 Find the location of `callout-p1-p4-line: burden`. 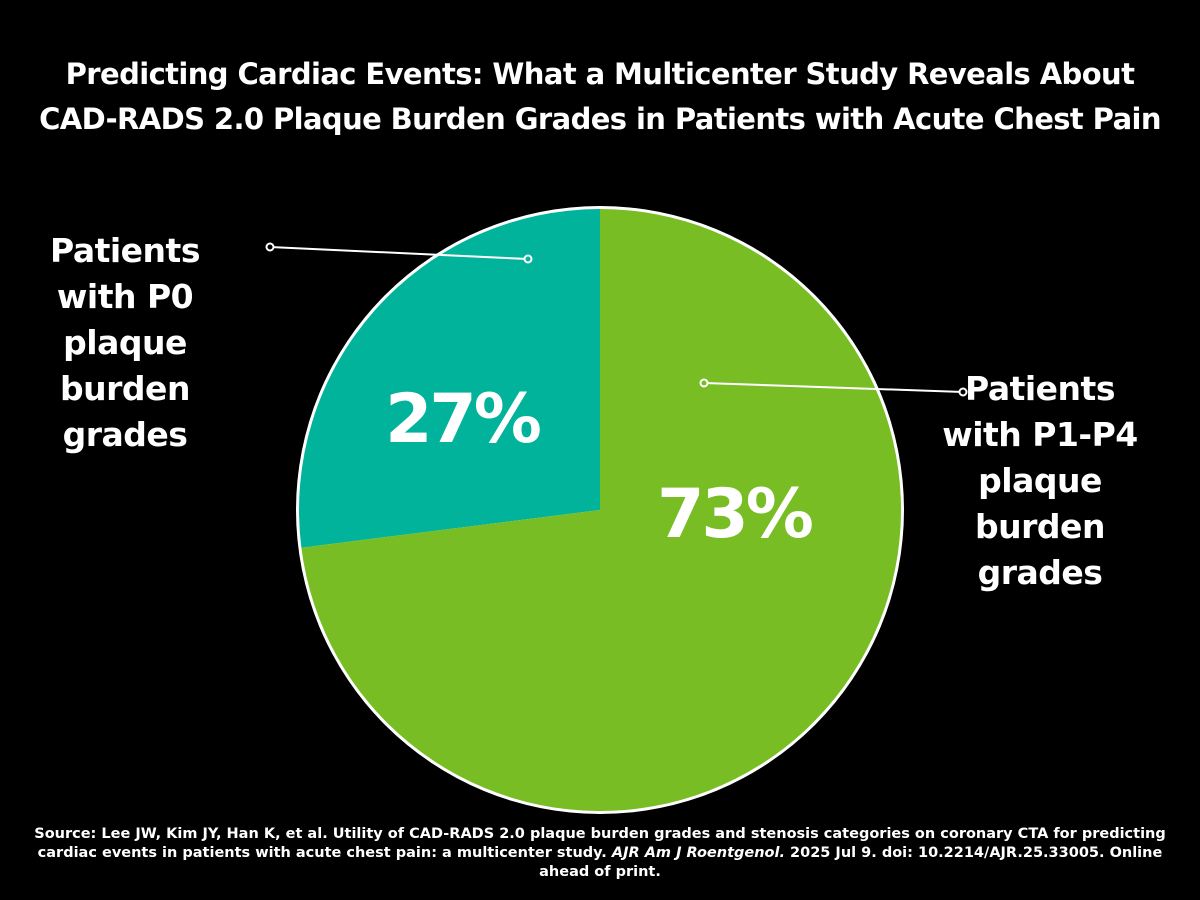

callout-p1-p4-line: burden is located at coordinates (1040, 526).